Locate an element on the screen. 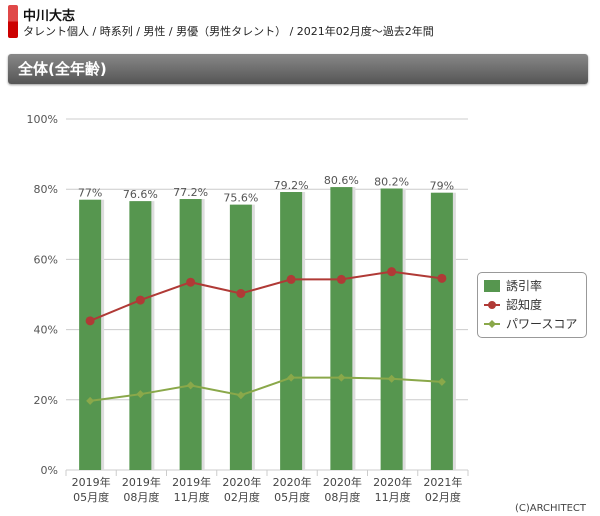 The width and height of the screenshot is (600, 516). x-tick-label: 2021年 is located at coordinates (442, 482).